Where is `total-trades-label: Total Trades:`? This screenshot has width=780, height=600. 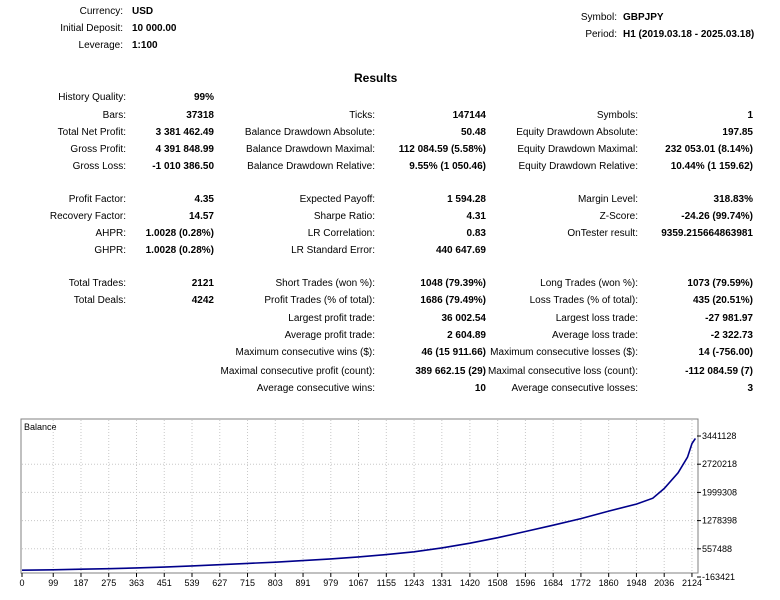 total-trades-label: Total Trades: is located at coordinates (97, 283).